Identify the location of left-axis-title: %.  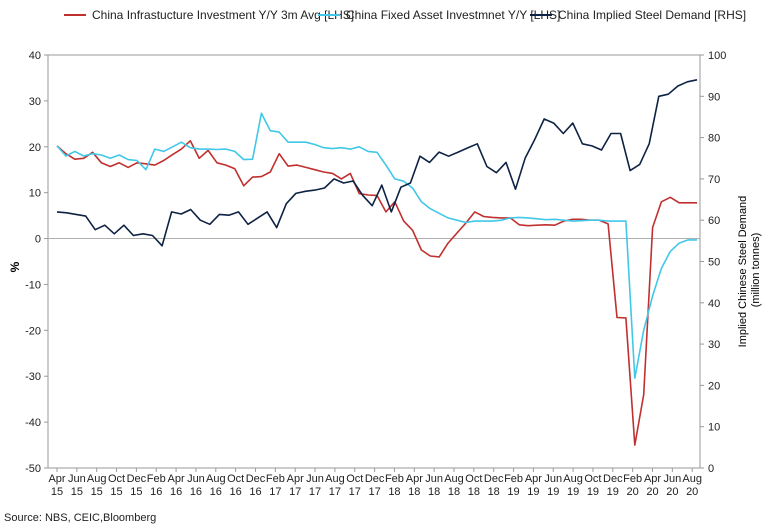
(15, 266).